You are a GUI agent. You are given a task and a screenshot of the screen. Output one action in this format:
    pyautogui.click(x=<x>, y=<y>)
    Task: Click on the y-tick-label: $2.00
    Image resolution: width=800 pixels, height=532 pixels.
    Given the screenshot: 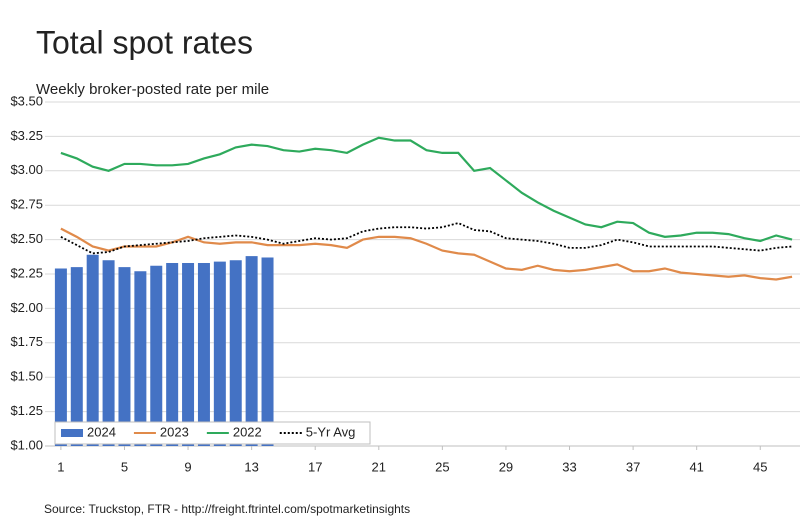 What is the action you would take?
    pyautogui.click(x=26, y=307)
    